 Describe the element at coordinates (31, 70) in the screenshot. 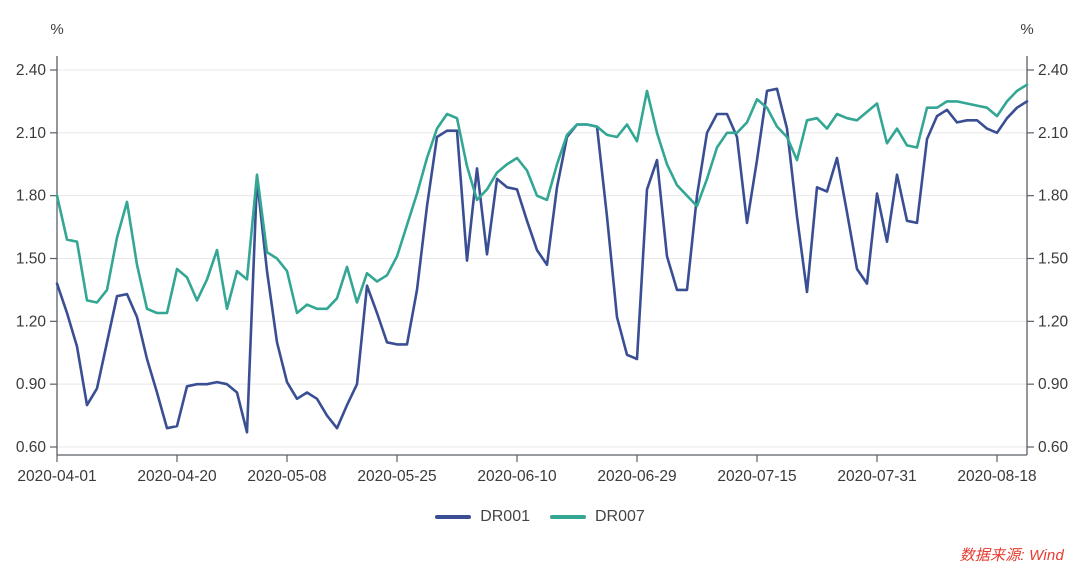

I see `y-axis-label-left: 2.40` at that location.